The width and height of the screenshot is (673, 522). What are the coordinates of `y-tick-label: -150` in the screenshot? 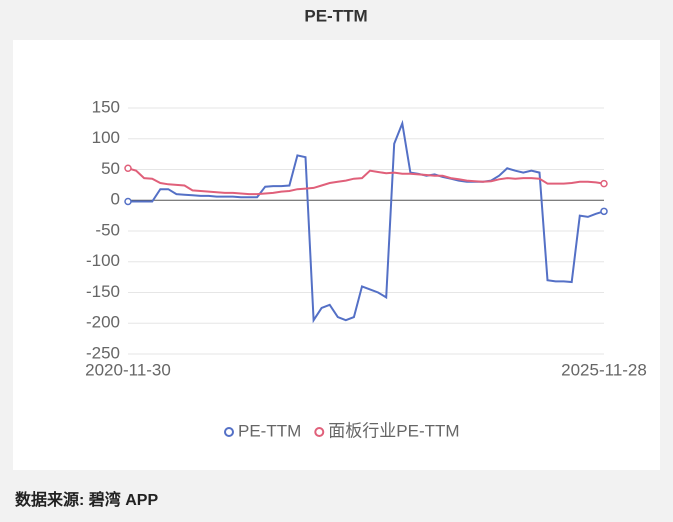 It's located at (103, 291).